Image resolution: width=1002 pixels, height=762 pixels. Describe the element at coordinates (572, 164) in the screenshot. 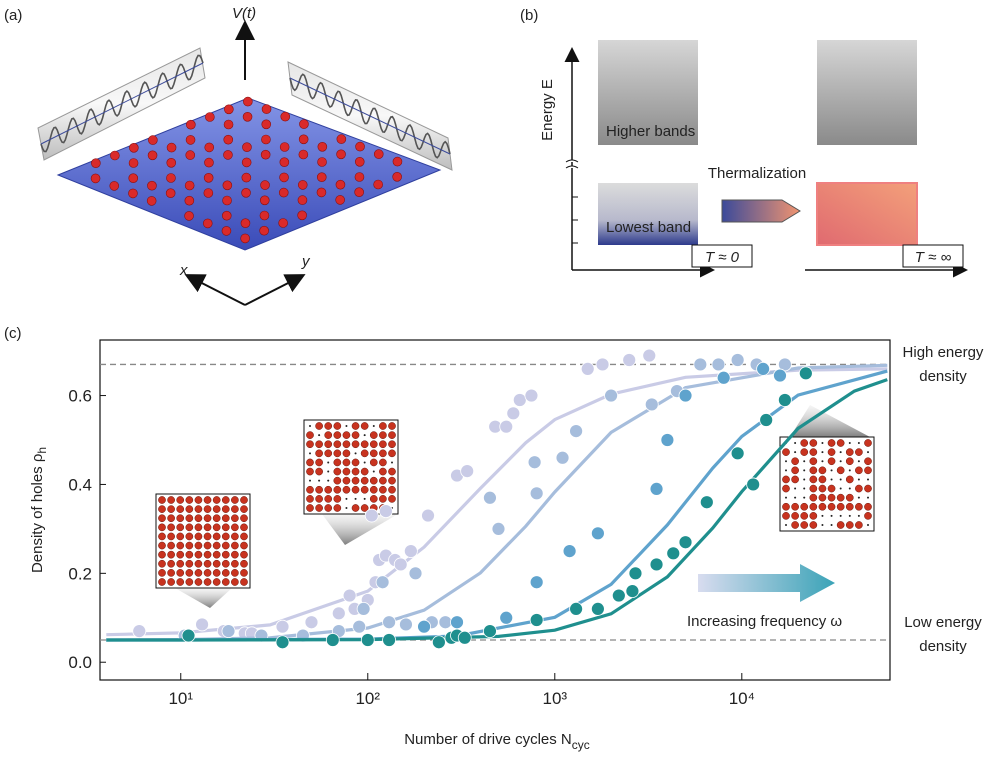

I see `axis-break` at that location.